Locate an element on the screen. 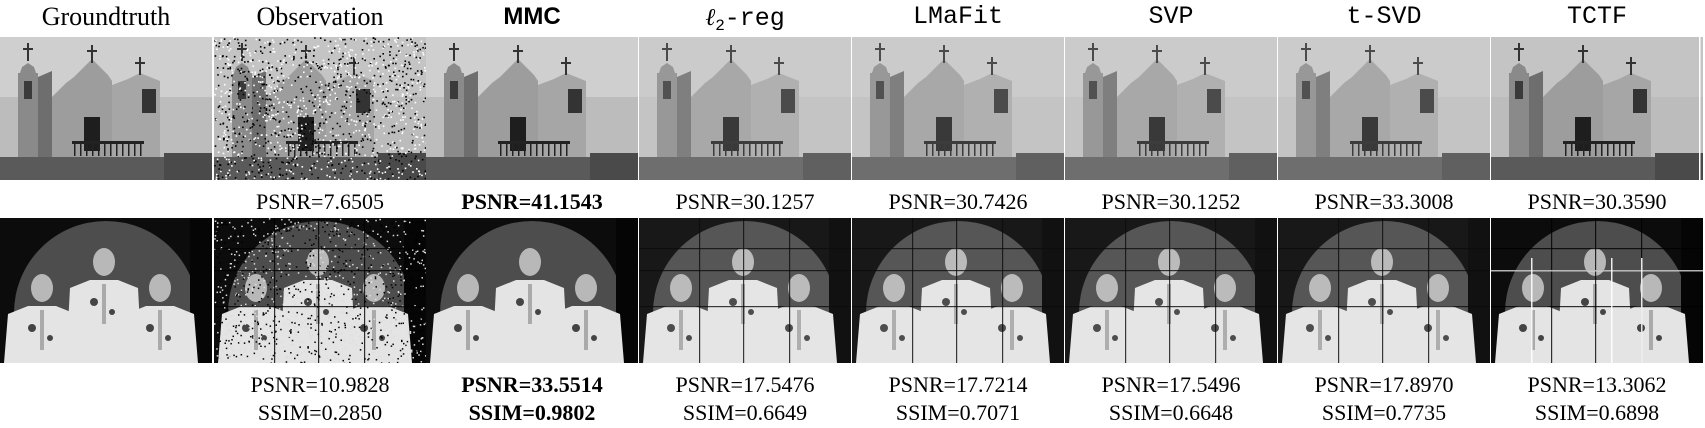 This screenshot has width=1705, height=428. method-column: SVP PSNR=30.1252 PSNR=17.5496 SSIM=0.6648 is located at coordinates (1171, 214).